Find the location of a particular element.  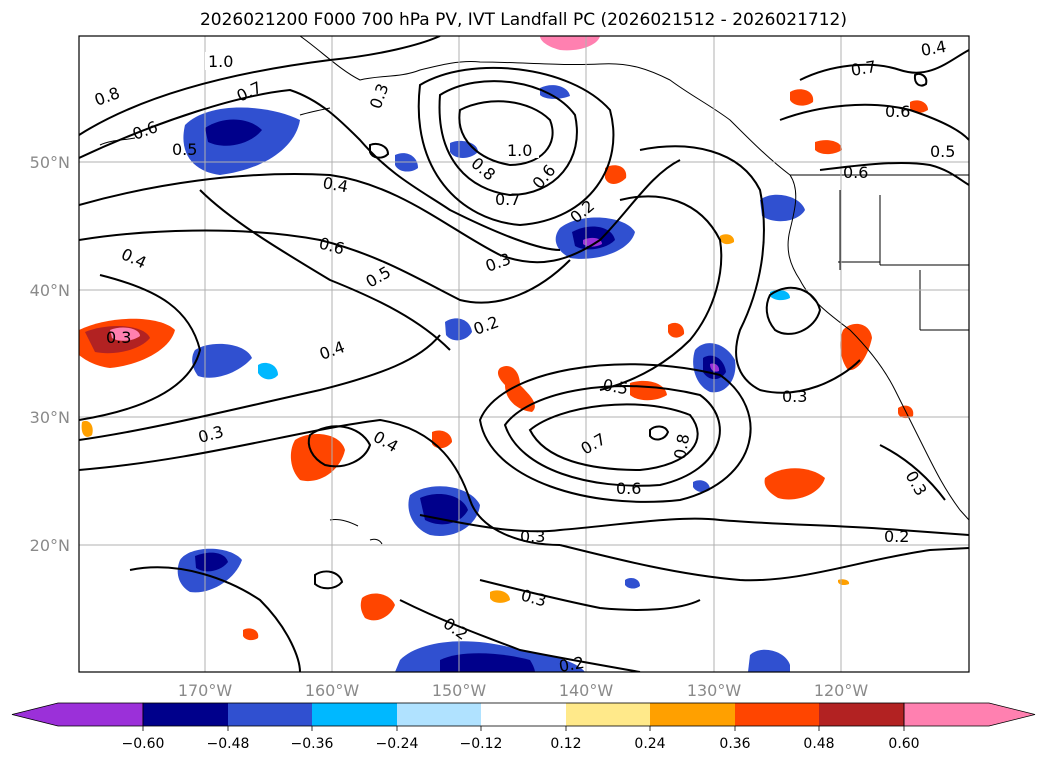

colorbar-extend-right is located at coordinates (969, 714).